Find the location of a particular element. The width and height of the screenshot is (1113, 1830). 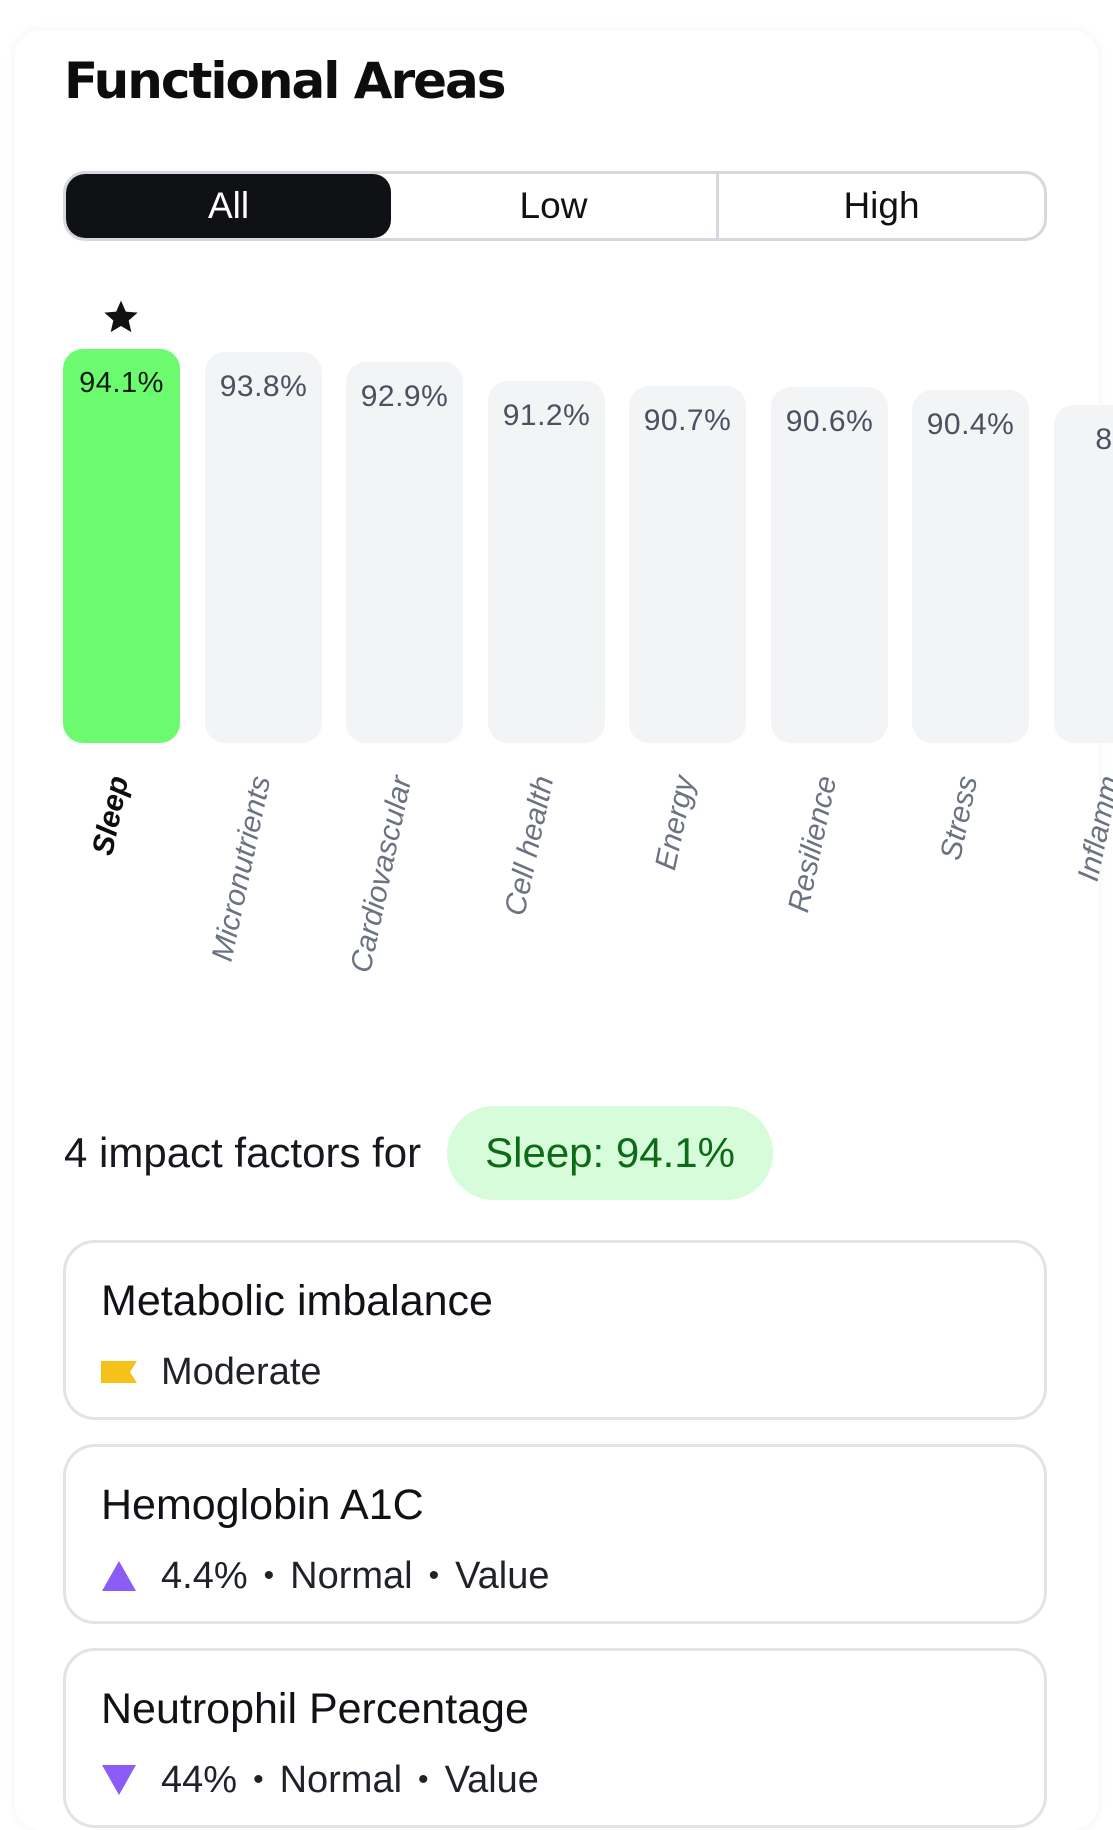

category-label: Micronutrients is located at coordinates (241, 869).